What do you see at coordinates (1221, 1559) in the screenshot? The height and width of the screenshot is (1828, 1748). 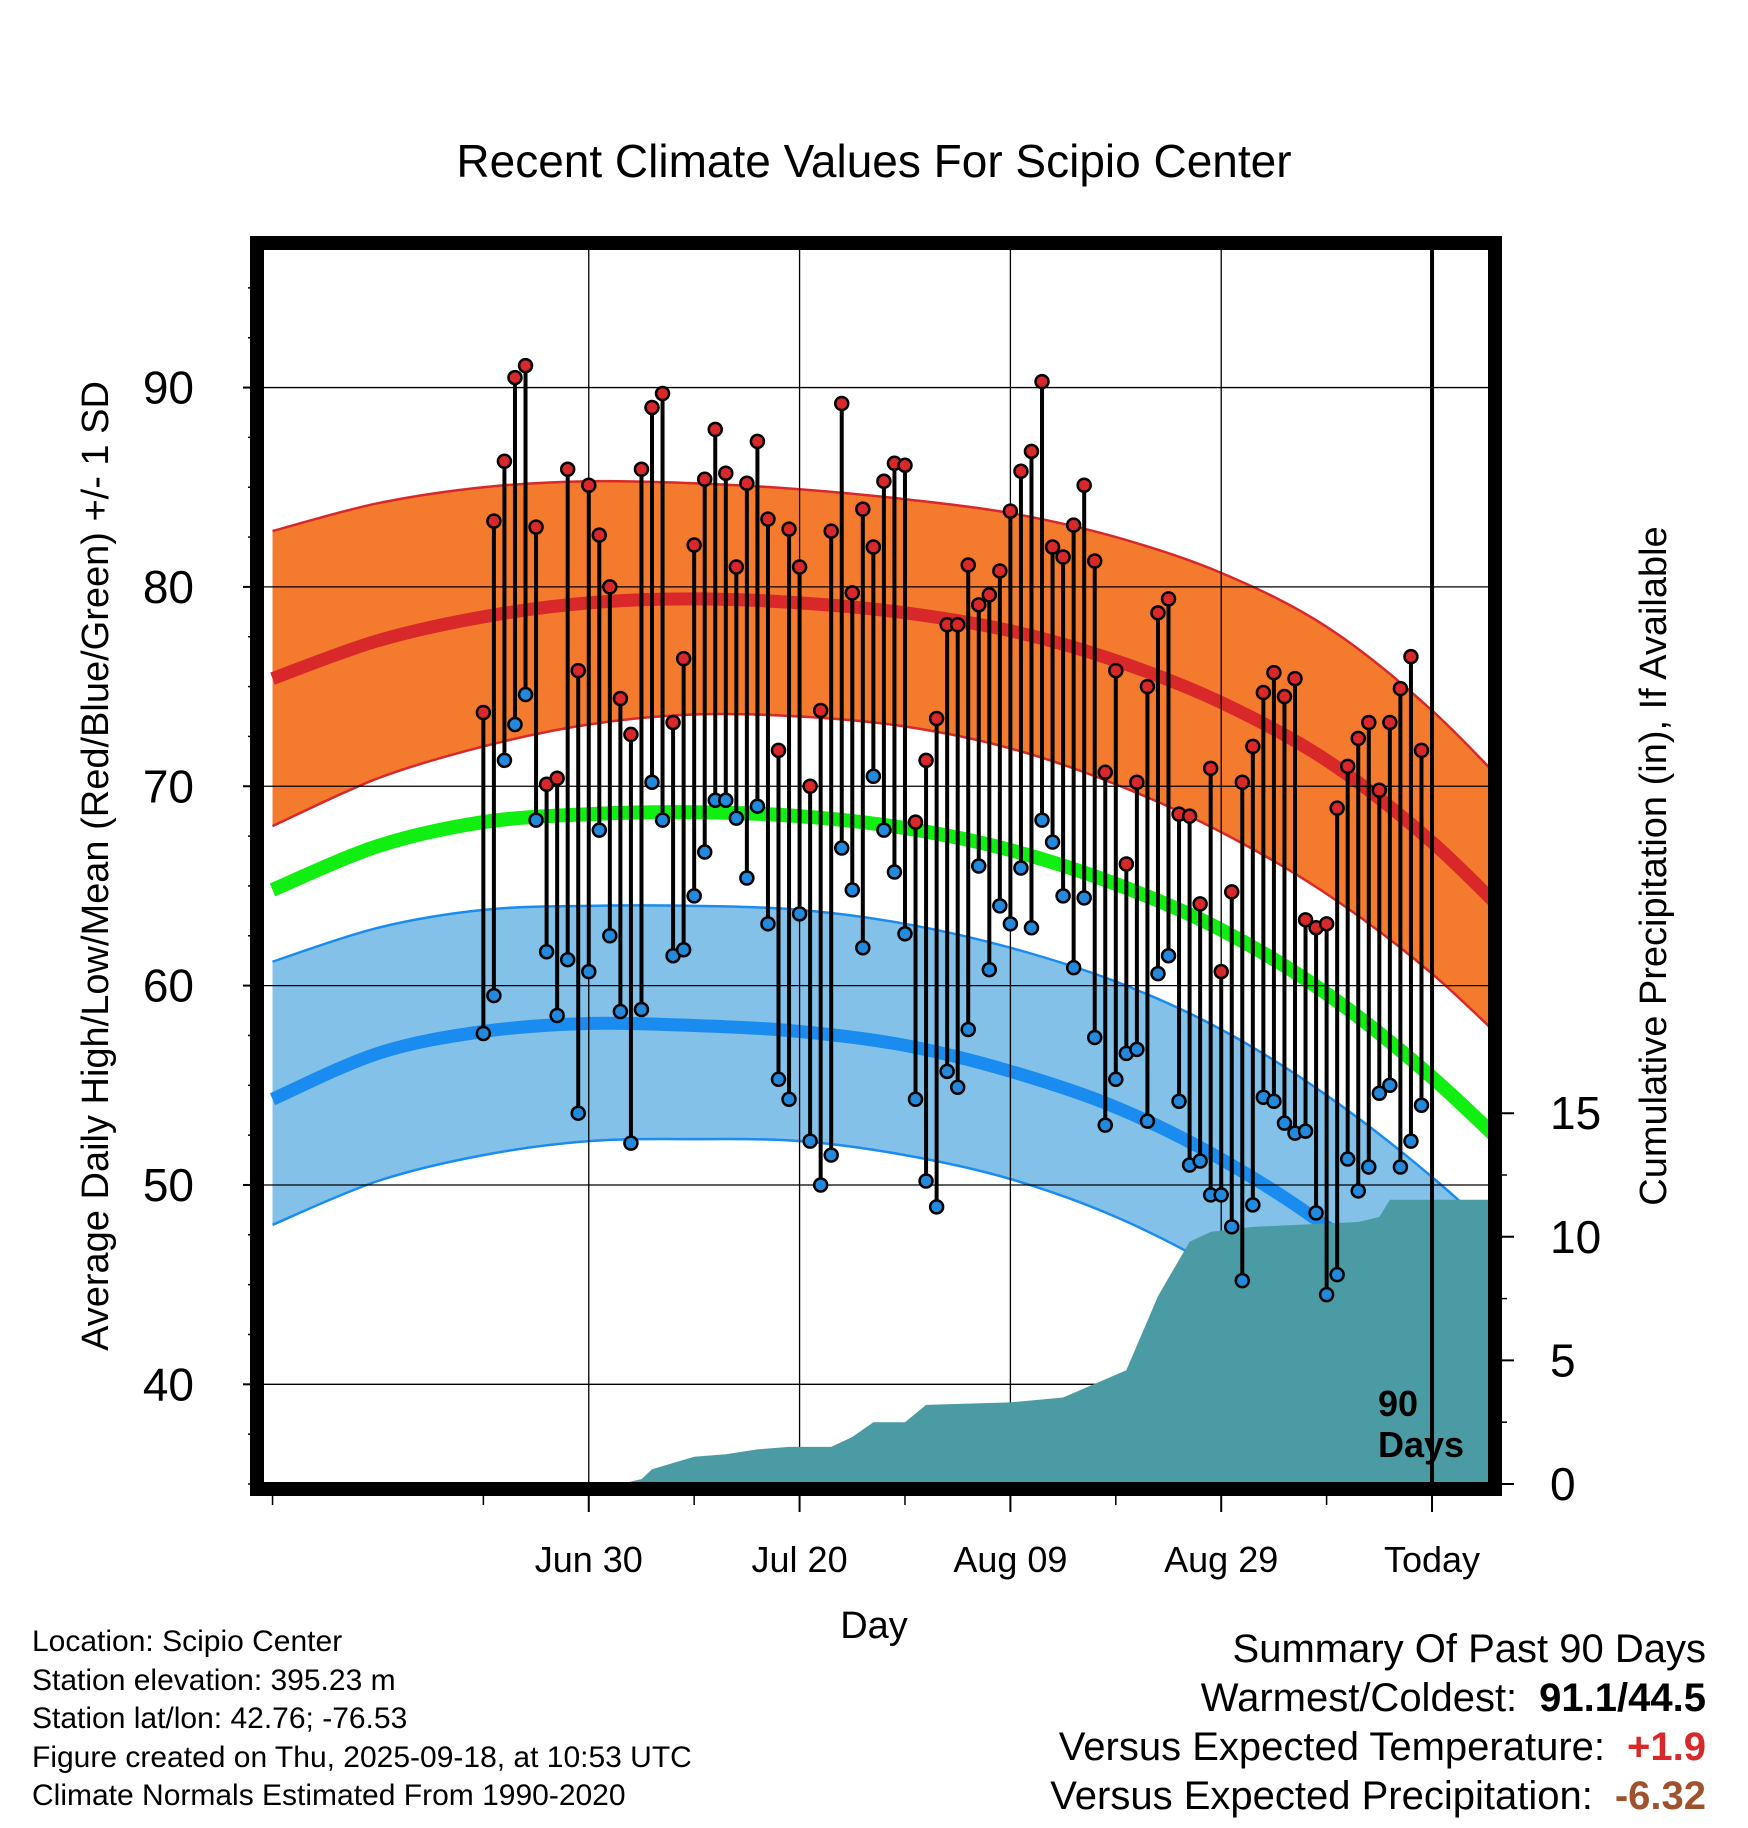 I see `x-tick-label: Aug 29` at bounding box center [1221, 1559].